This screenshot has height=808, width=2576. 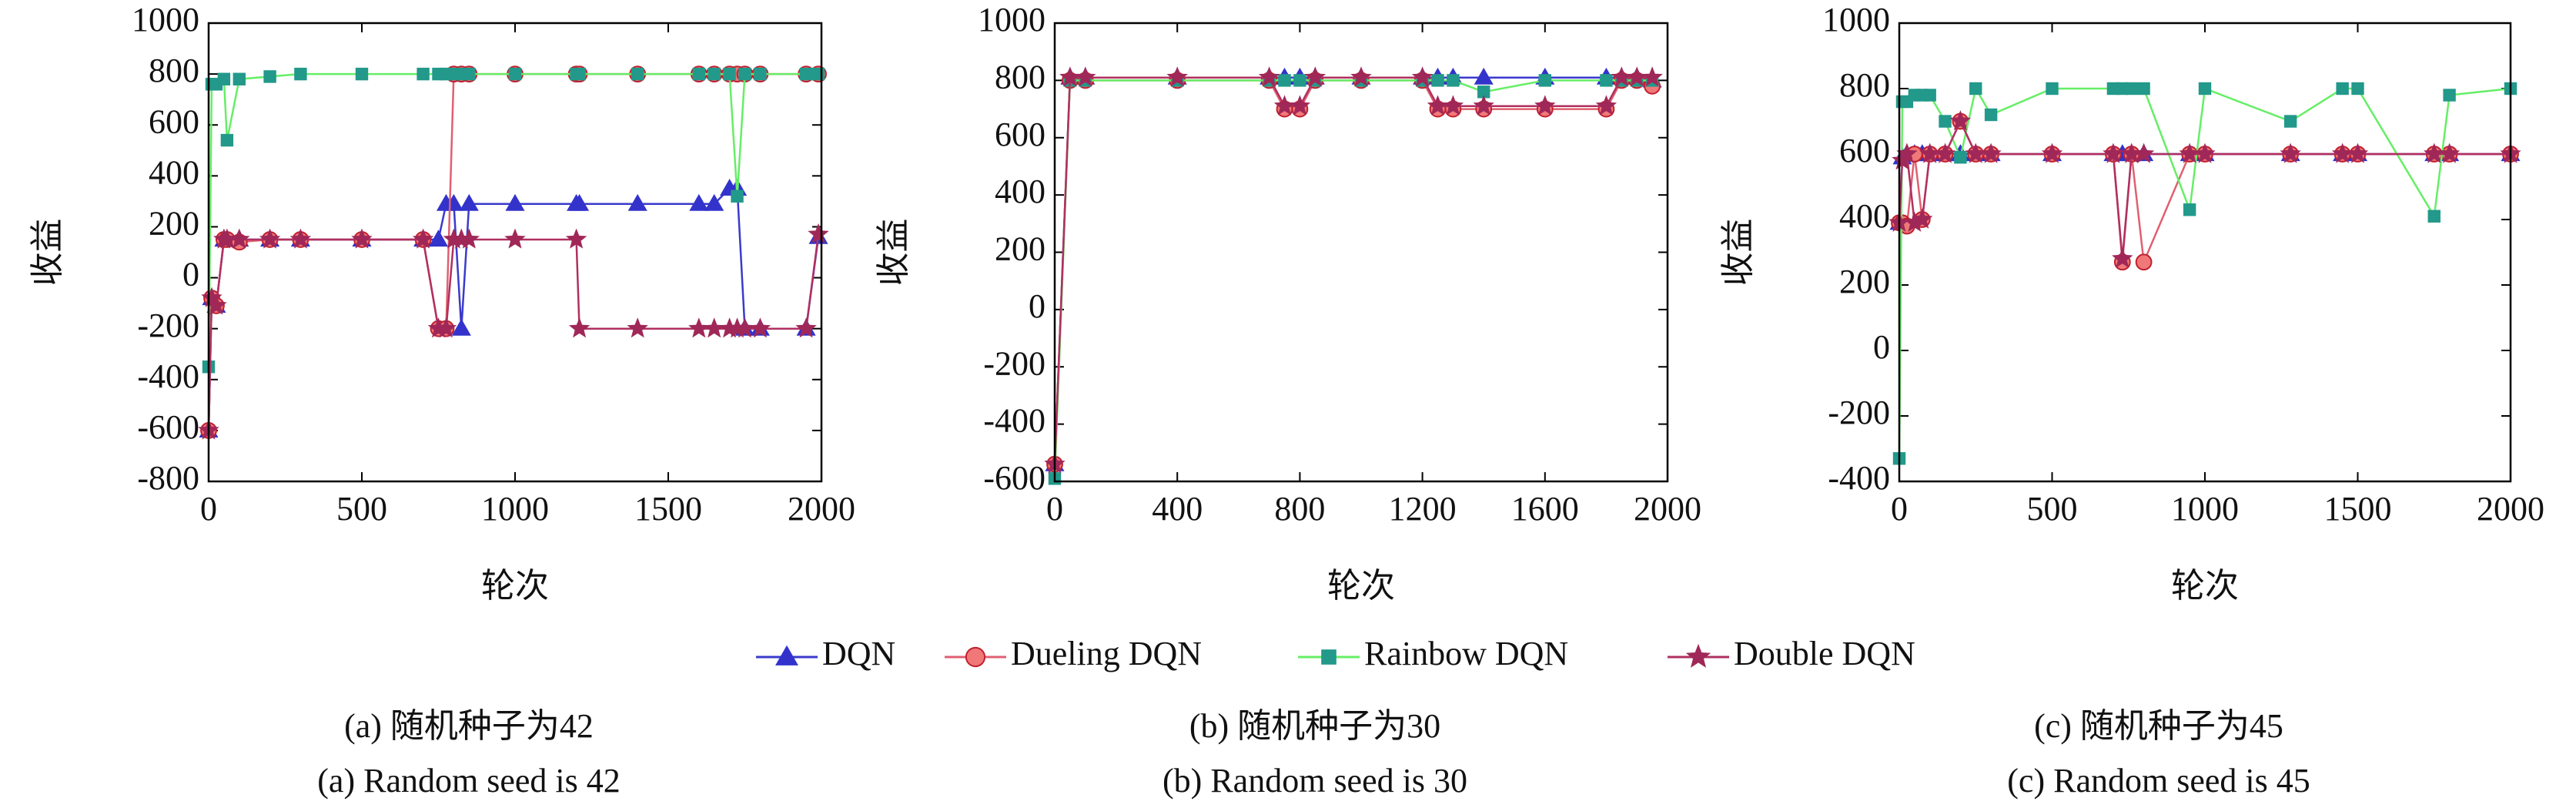 I want to click on y-tick-label: 1000, so click(x=165, y=20).